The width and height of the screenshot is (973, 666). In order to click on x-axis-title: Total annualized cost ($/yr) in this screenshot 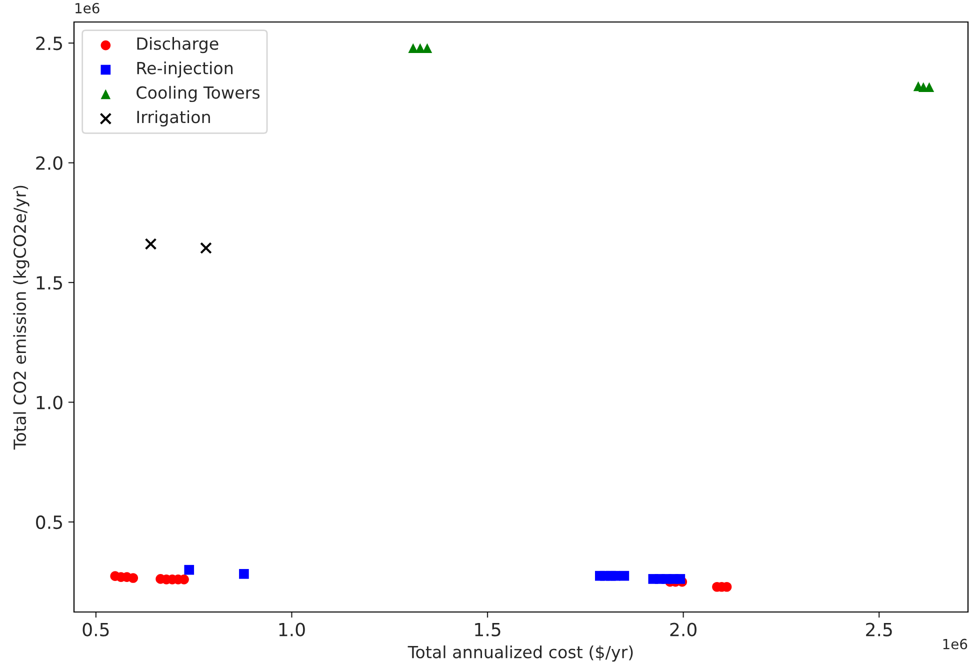, I will do `click(520, 653)`.